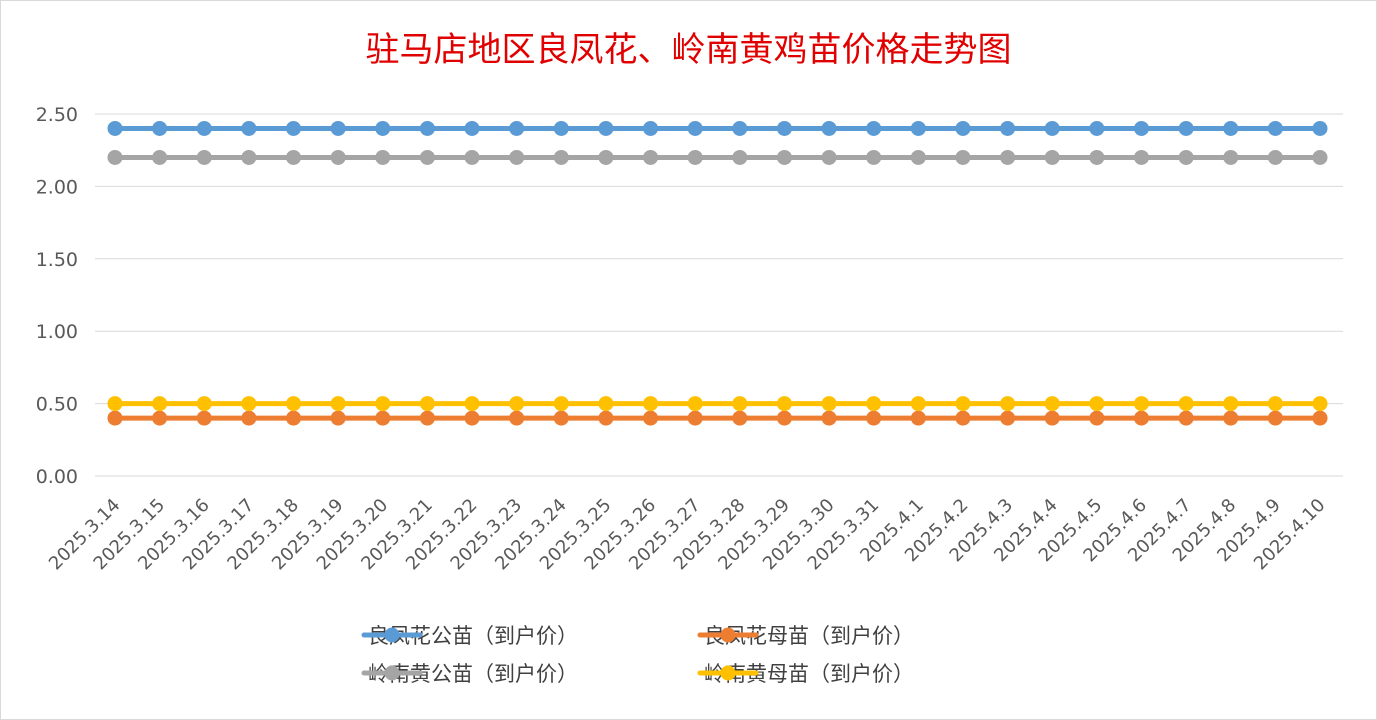 Image resolution: width=1377 pixels, height=720 pixels. What do you see at coordinates (805, 673) in the screenshot?
I see `legend-item-series-3: 岭南黄母苗（到户价）` at bounding box center [805, 673].